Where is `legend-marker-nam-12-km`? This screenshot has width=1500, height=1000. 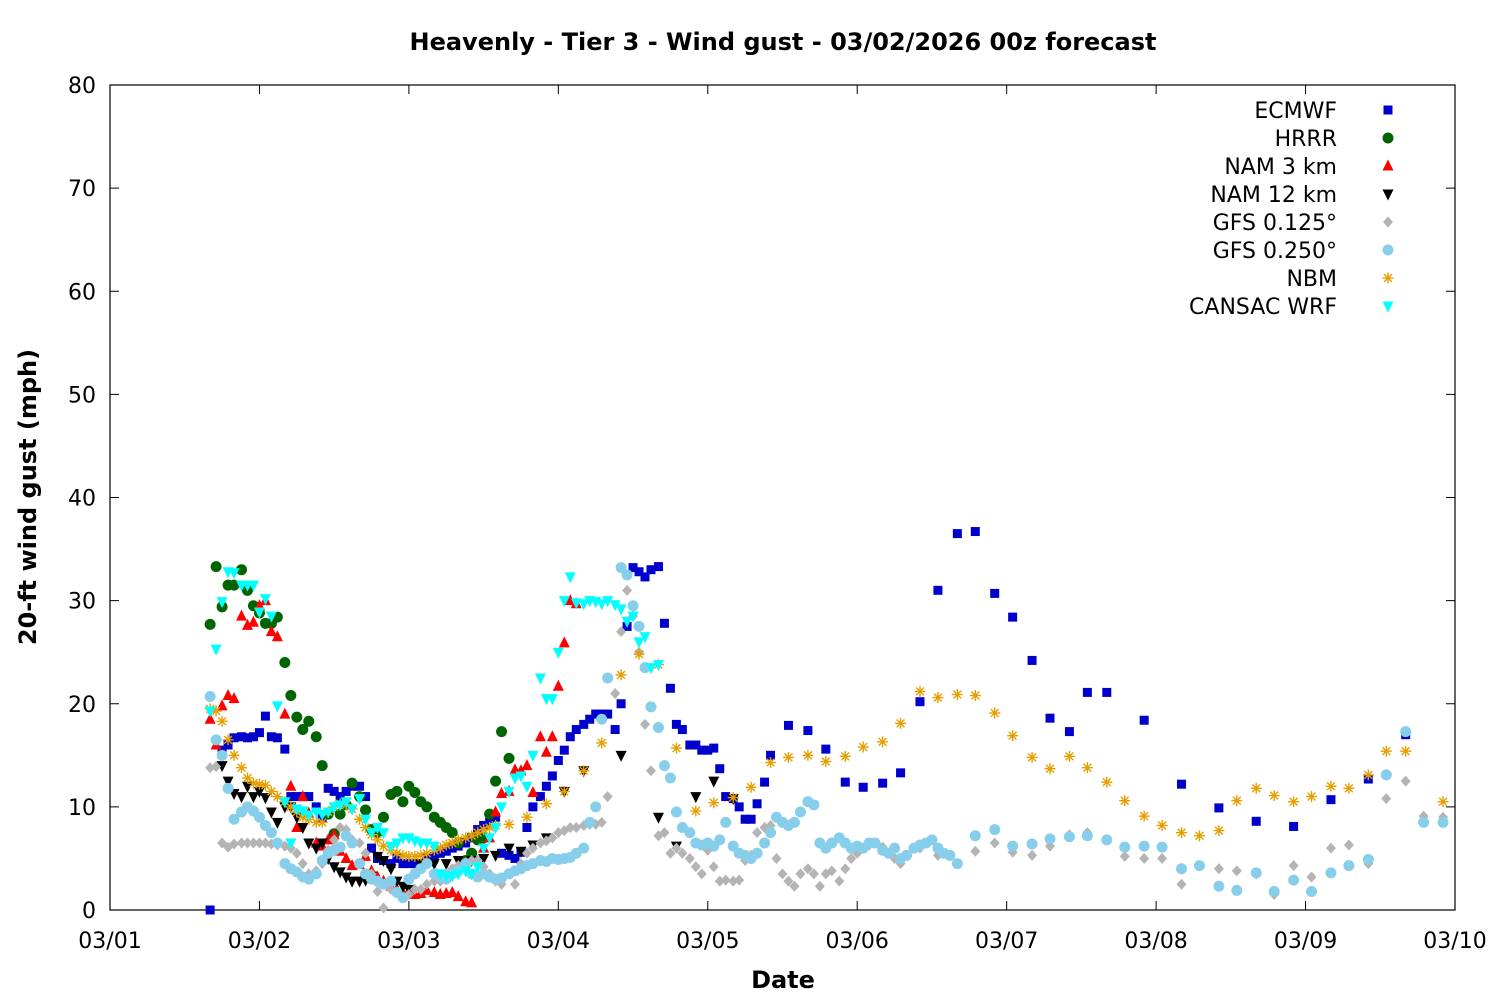 legend-marker-nam-12-km is located at coordinates (1388, 195).